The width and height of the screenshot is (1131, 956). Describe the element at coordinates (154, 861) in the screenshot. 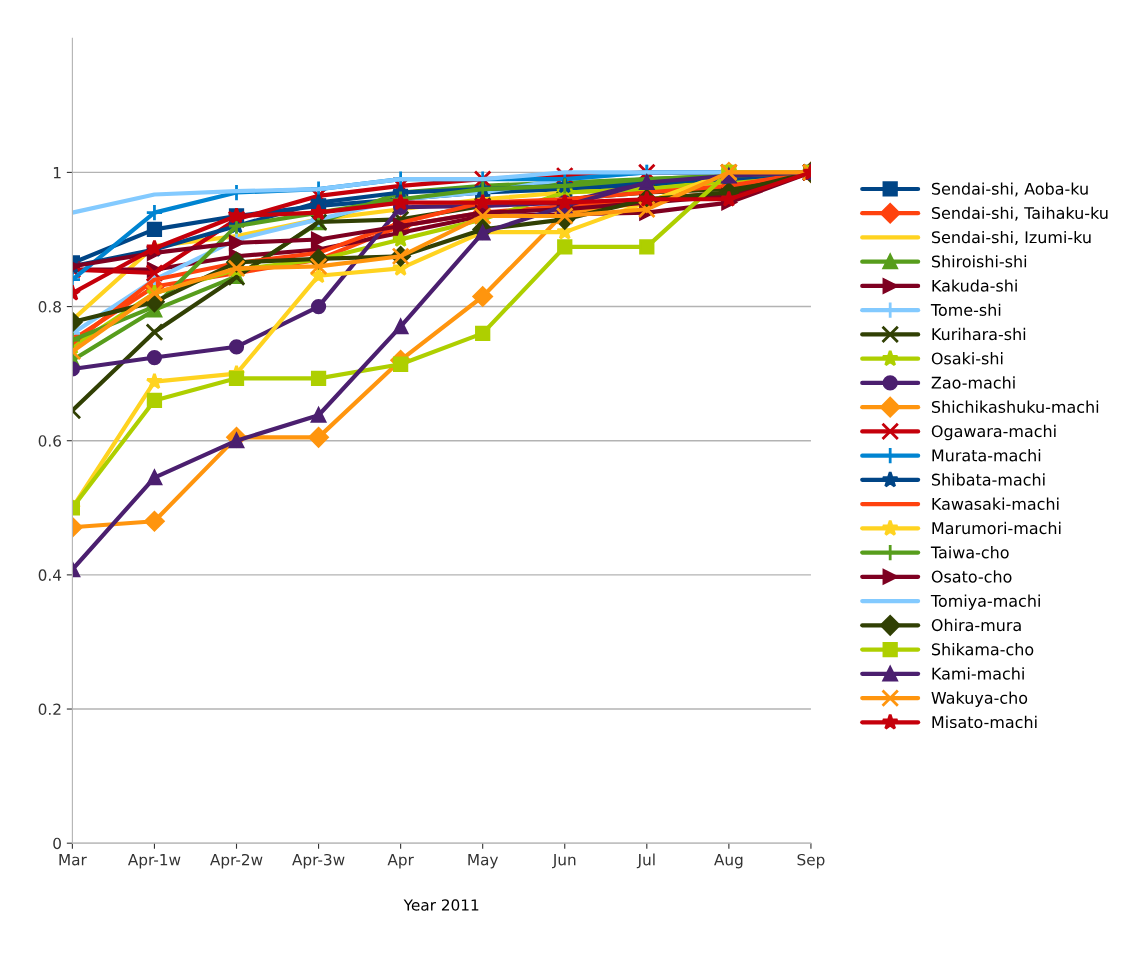

I see `x-tick-label: Apr-1w` at that location.